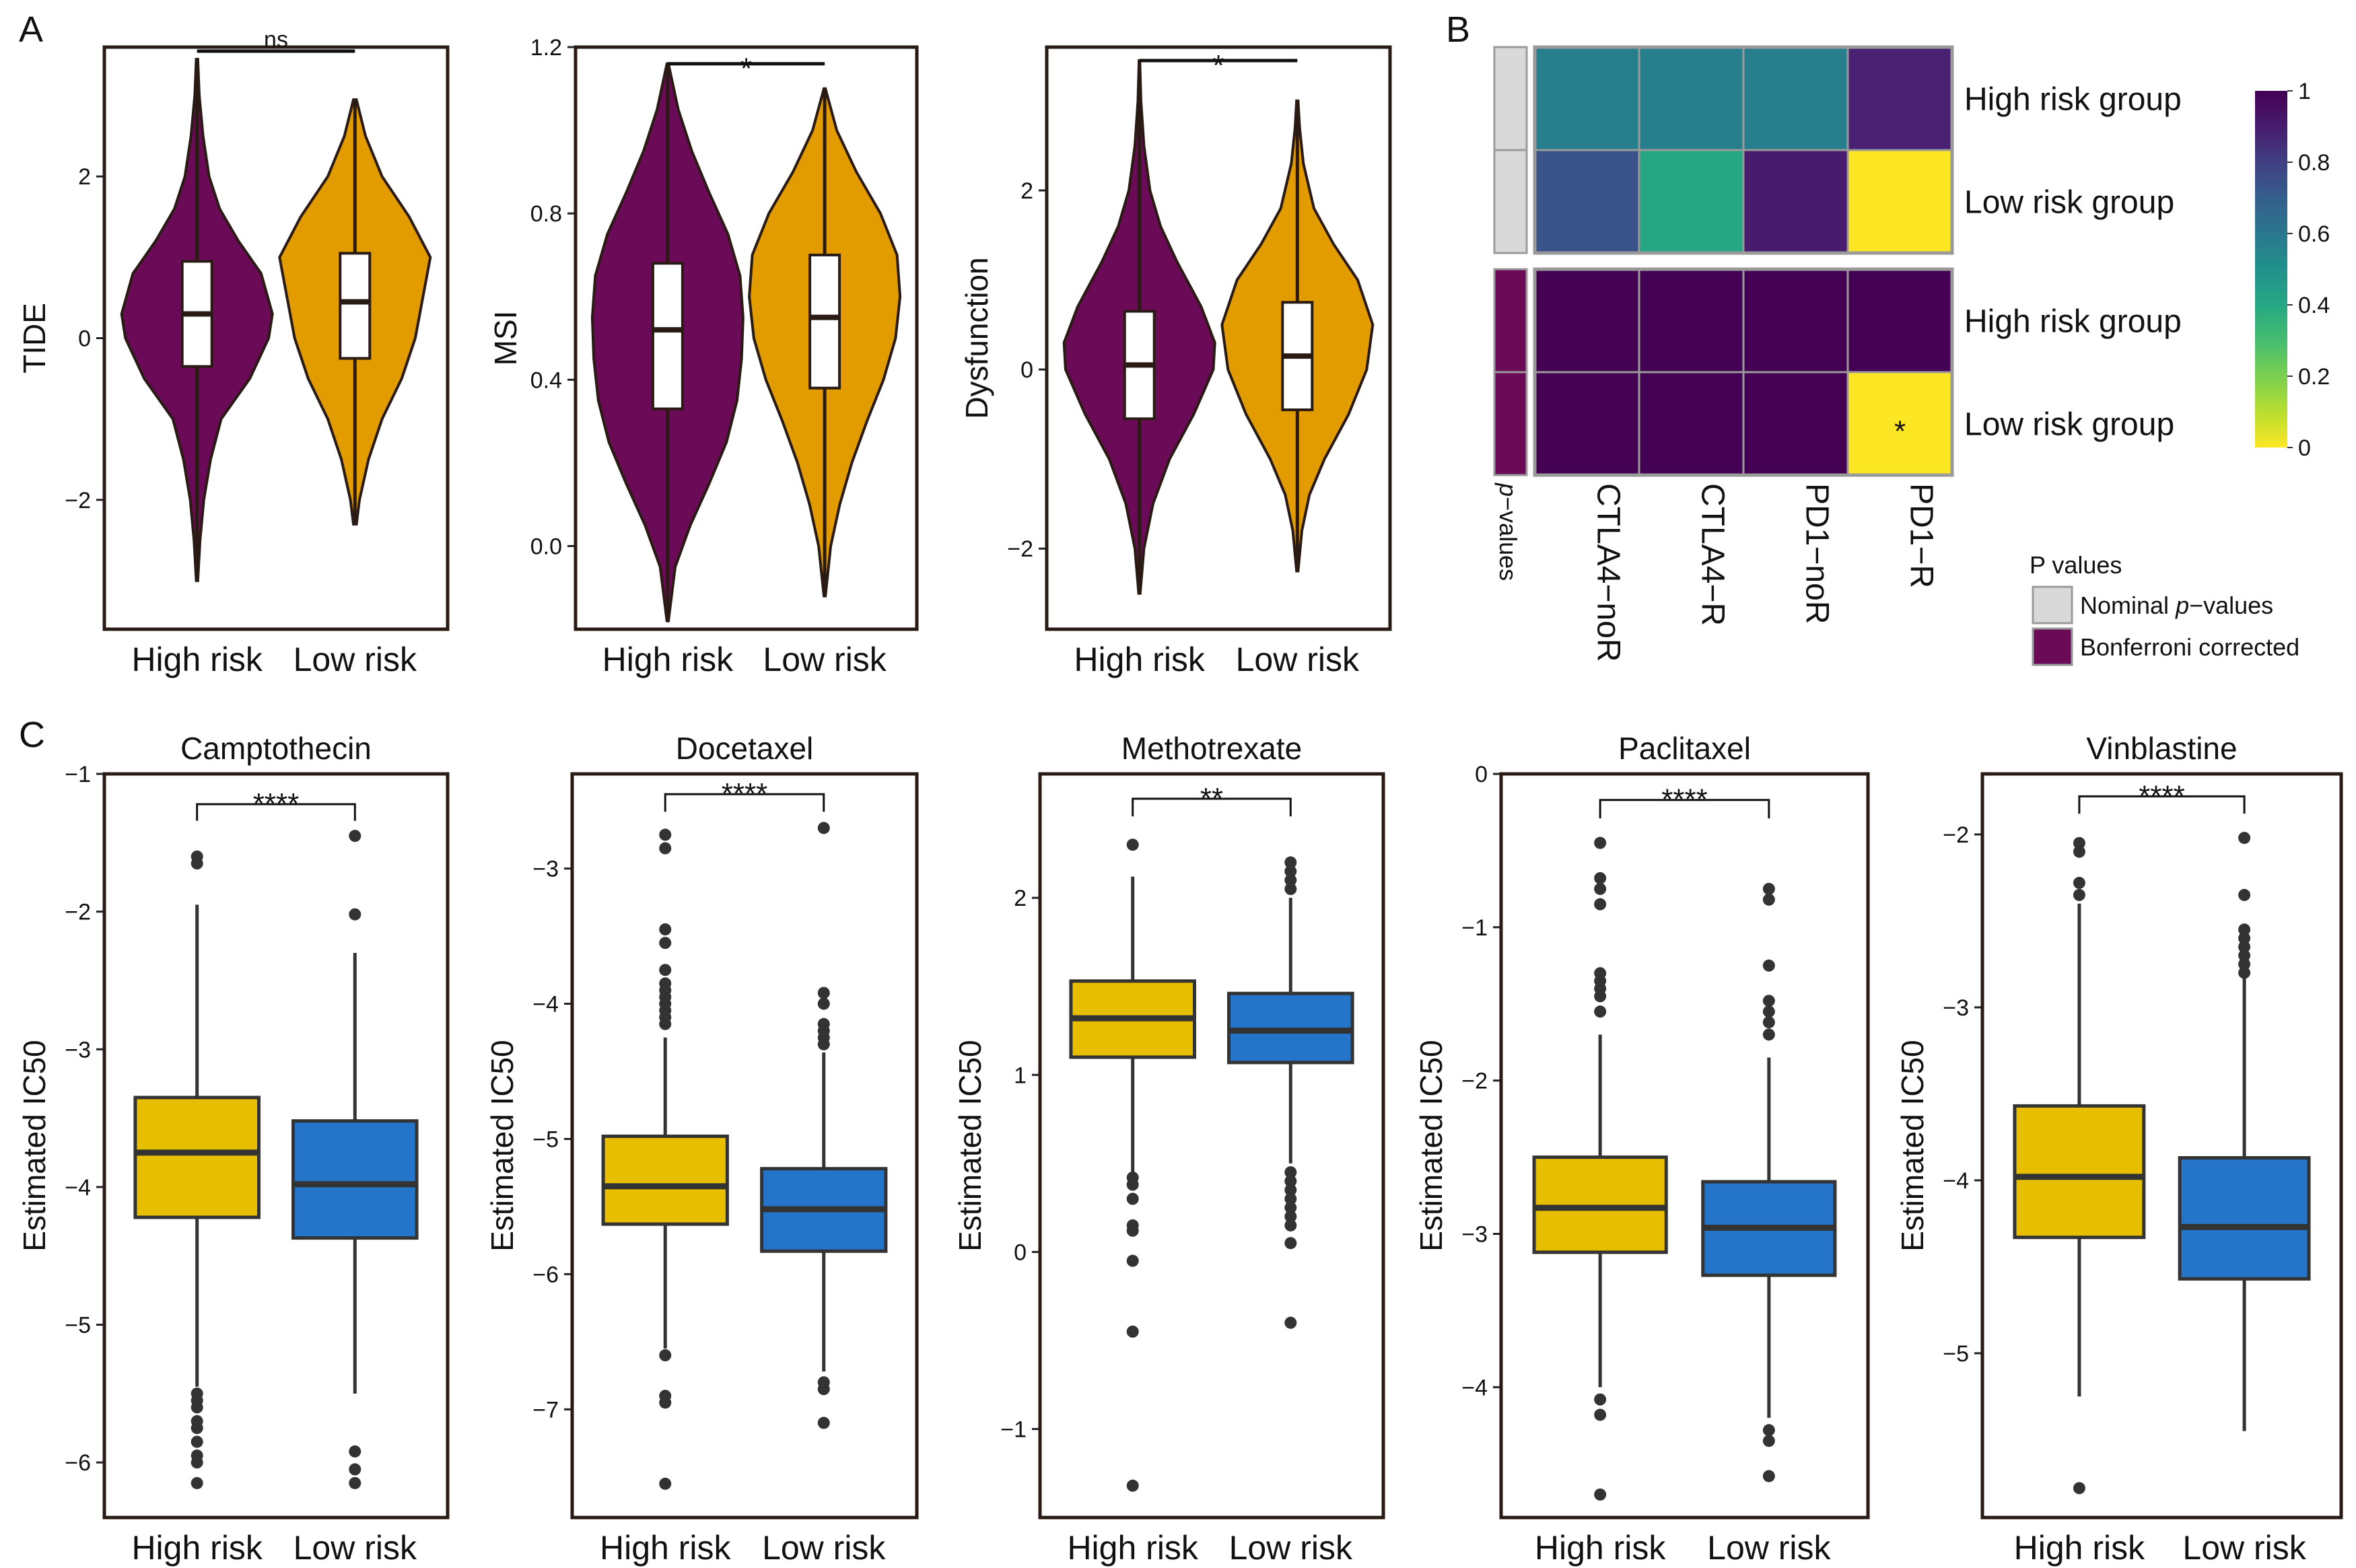 The width and height of the screenshot is (2356, 1568). Describe the element at coordinates (1900, 432) in the screenshot. I see `heatmap-cell-annotation: *` at that location.